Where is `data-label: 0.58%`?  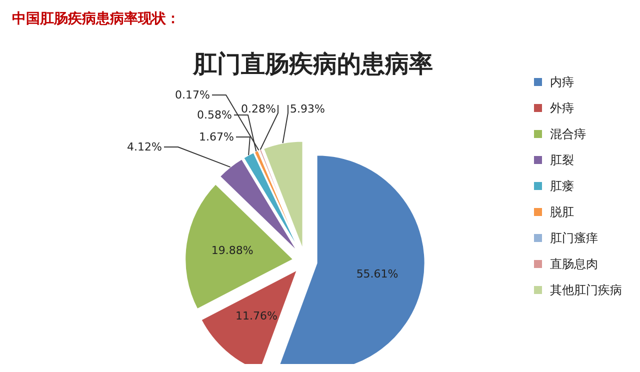
data-label: 0.58% is located at coordinates (214, 115).